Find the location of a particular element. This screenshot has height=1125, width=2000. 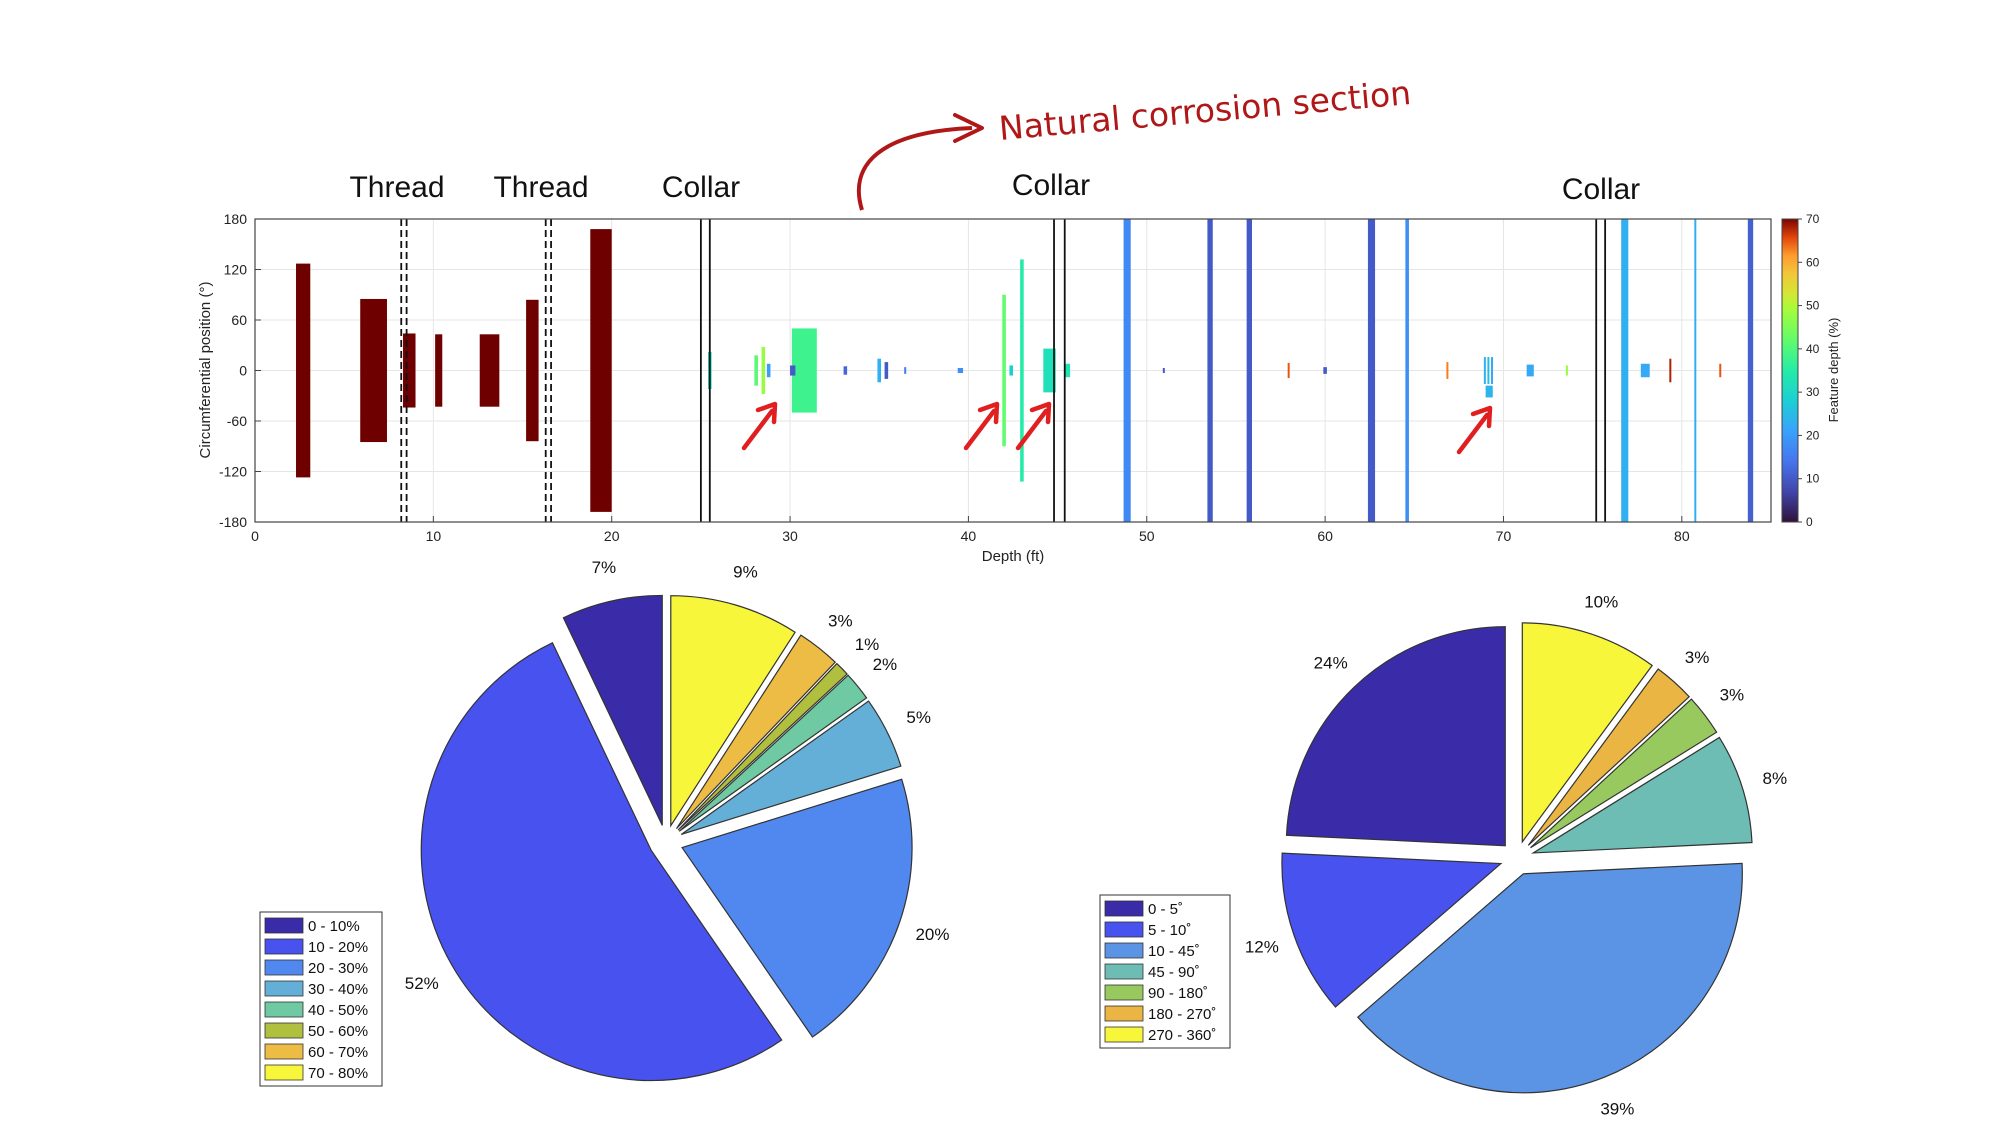

legend-entry: 45 - 90˚ is located at coordinates (1174, 972).